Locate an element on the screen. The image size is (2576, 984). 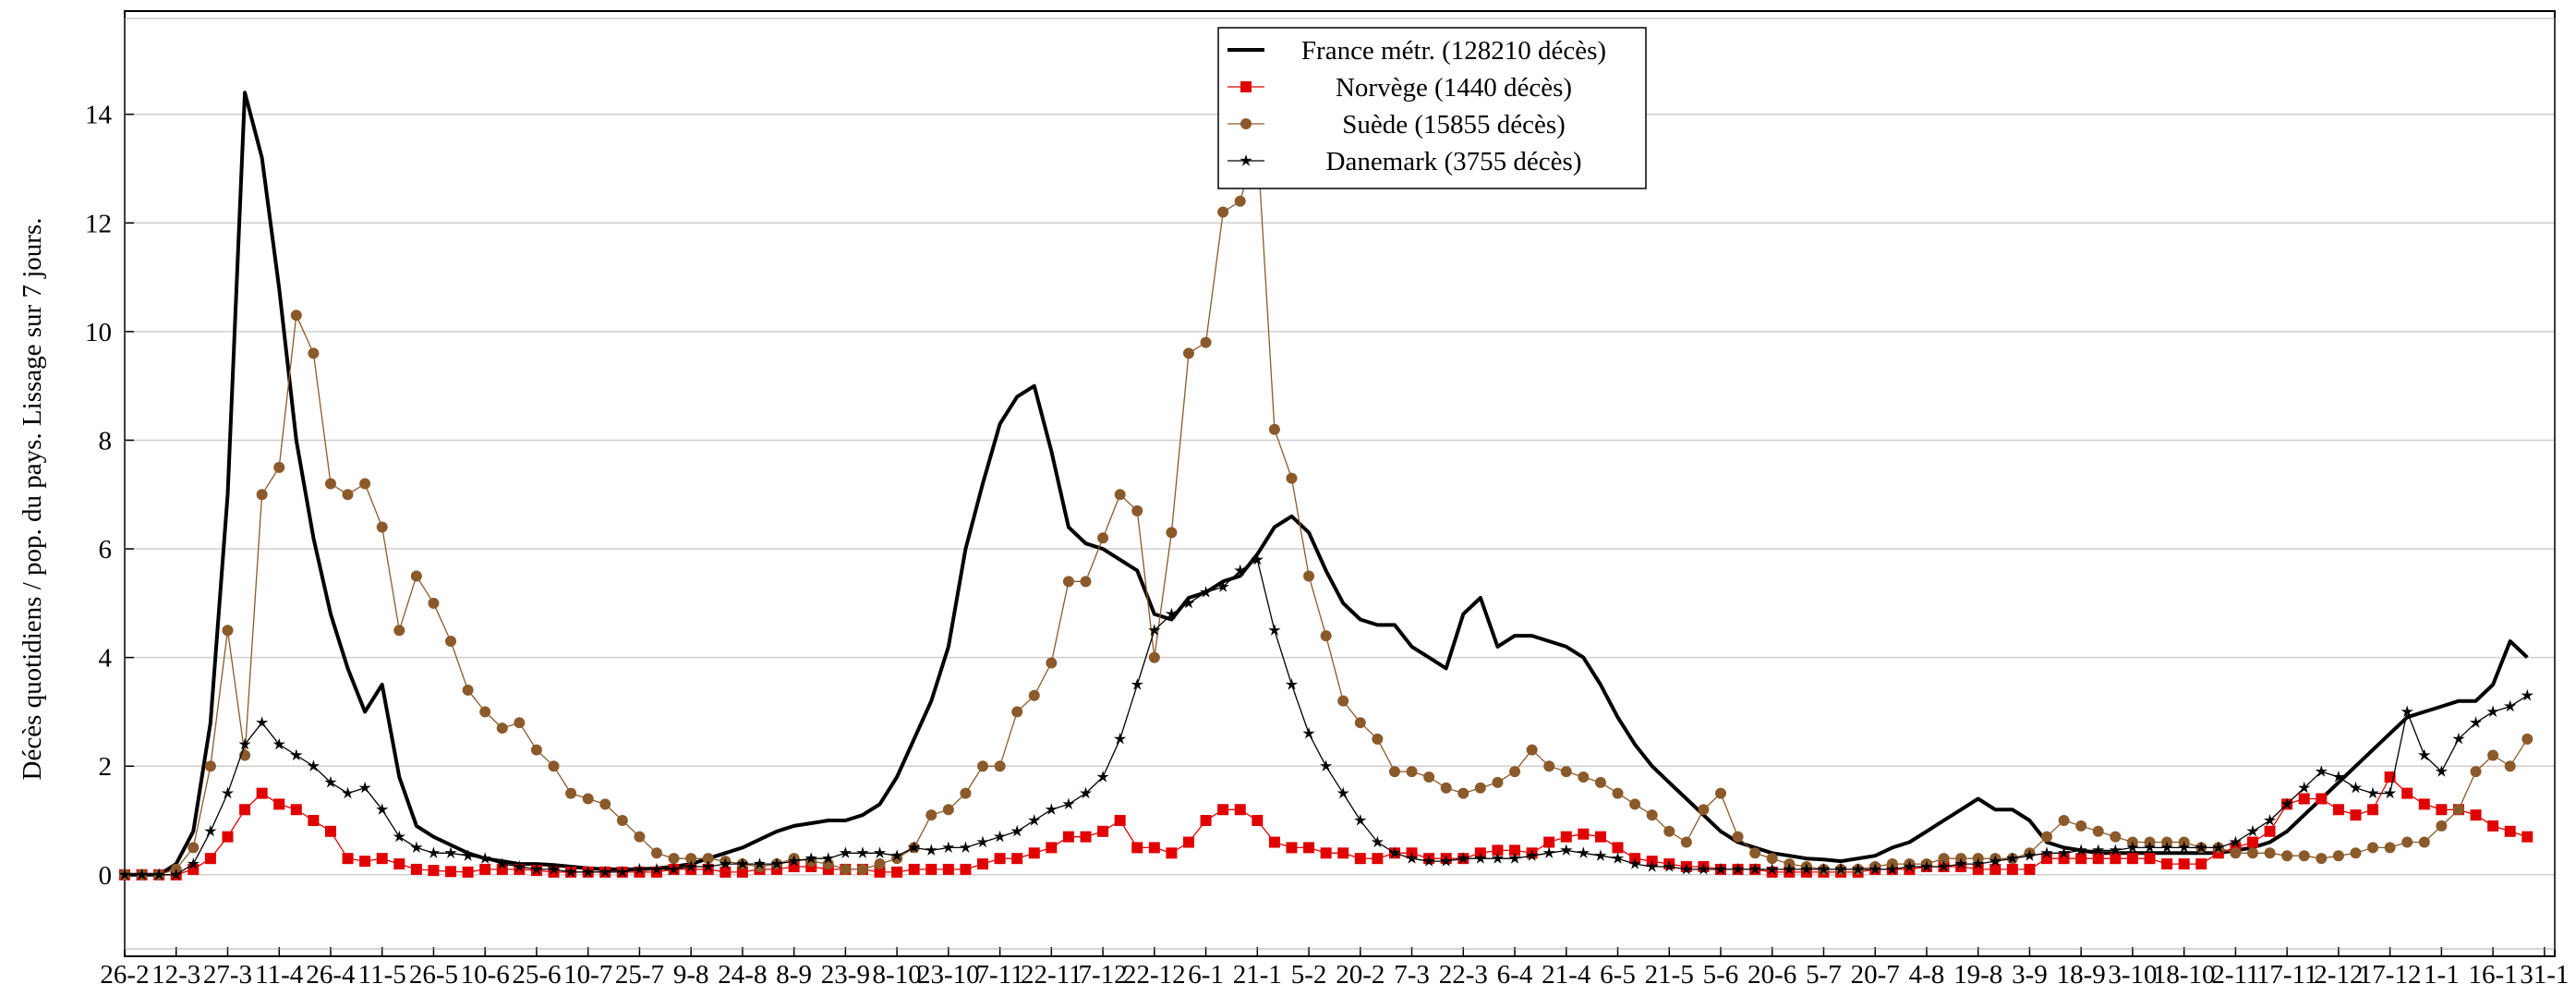
x-tick-label: 7-11 is located at coordinates (1000, 972).